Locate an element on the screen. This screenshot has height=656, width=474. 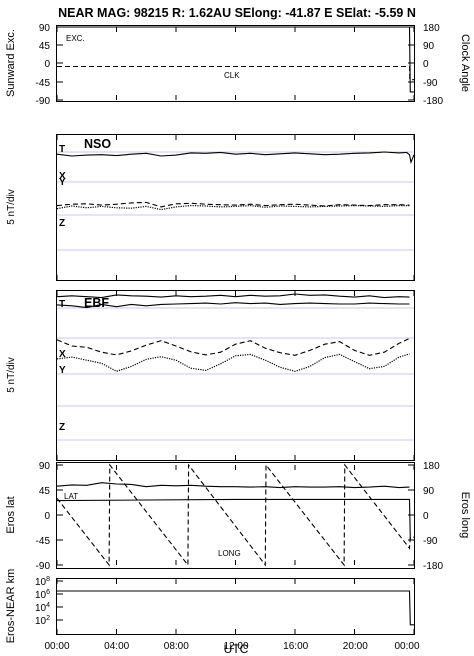
eros-ytick-right: 90 is located at coordinates (429, 491).